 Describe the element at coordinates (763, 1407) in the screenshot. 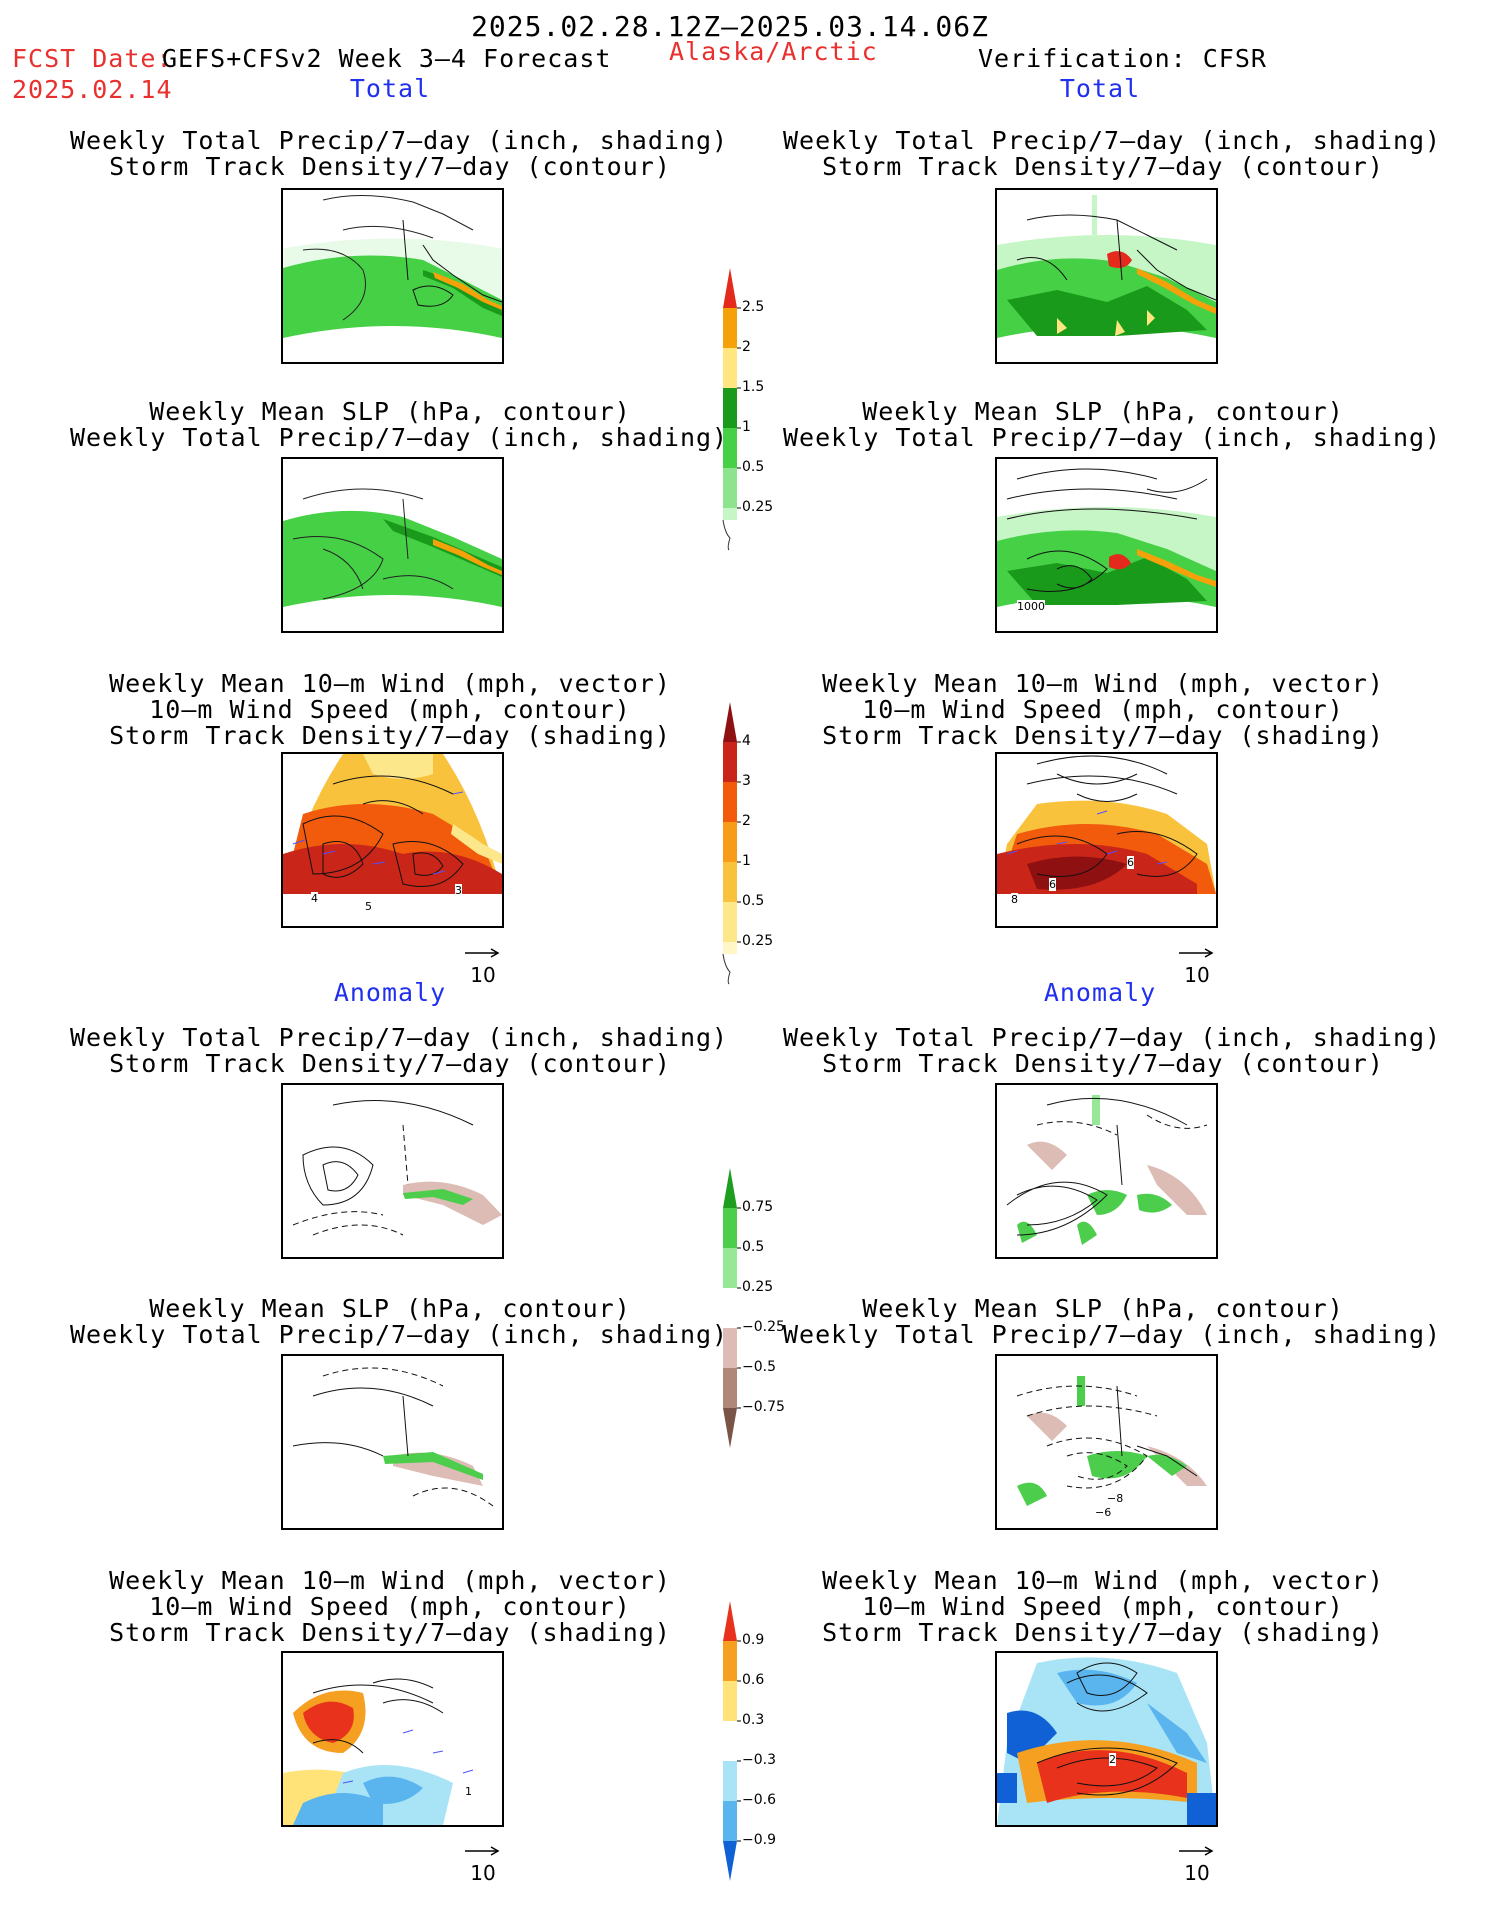

I see `colorbar-tick-label: −0.75` at that location.